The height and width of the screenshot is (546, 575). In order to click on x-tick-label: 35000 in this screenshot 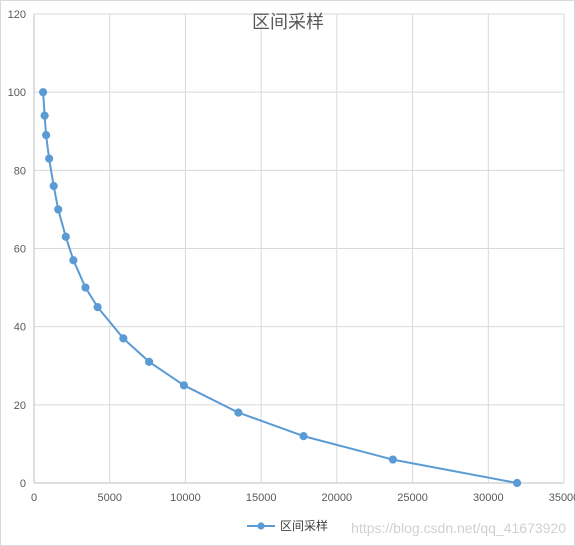, I will do `click(562, 498)`.